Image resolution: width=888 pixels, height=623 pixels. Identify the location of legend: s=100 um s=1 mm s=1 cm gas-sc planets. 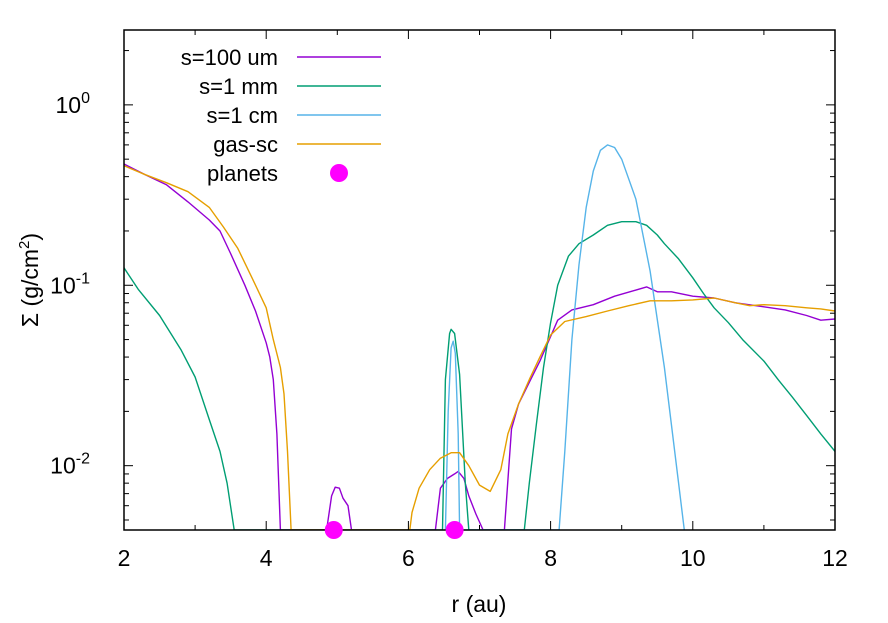
(281, 115).